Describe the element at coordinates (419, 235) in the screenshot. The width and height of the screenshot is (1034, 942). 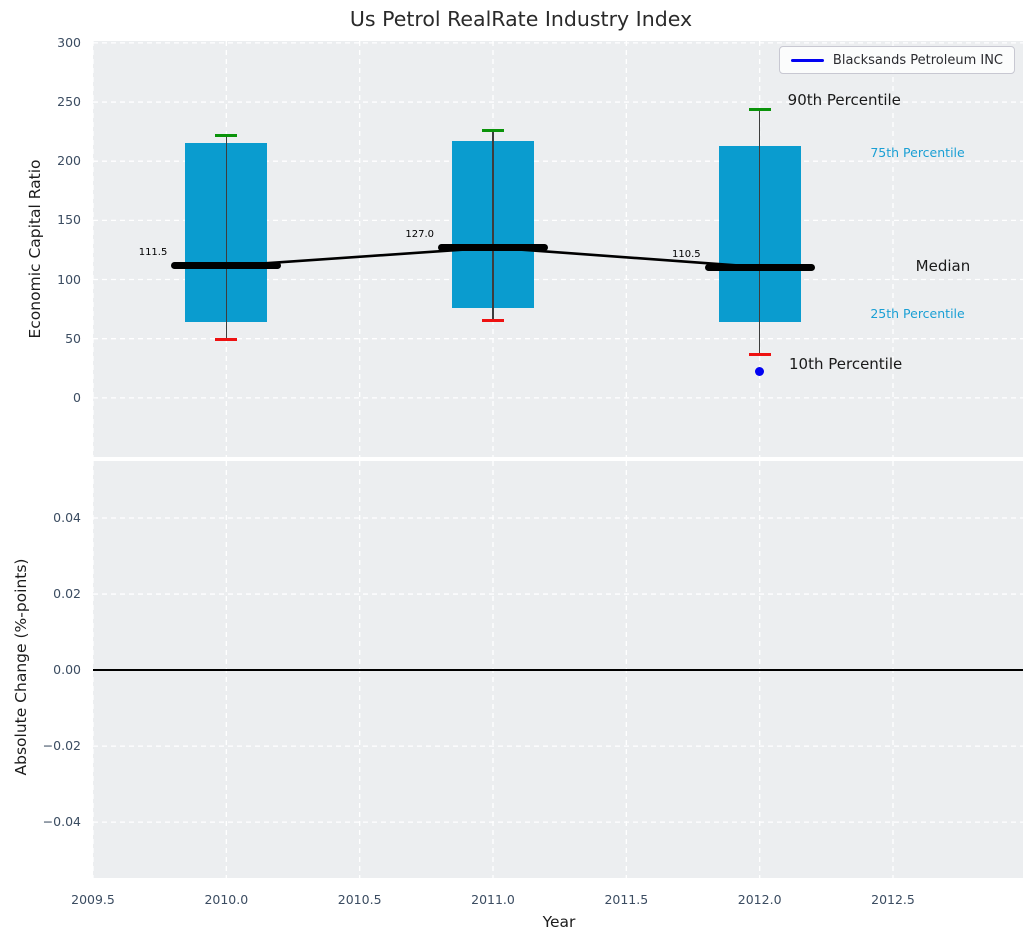
I see `median-value-label: 127.0` at that location.